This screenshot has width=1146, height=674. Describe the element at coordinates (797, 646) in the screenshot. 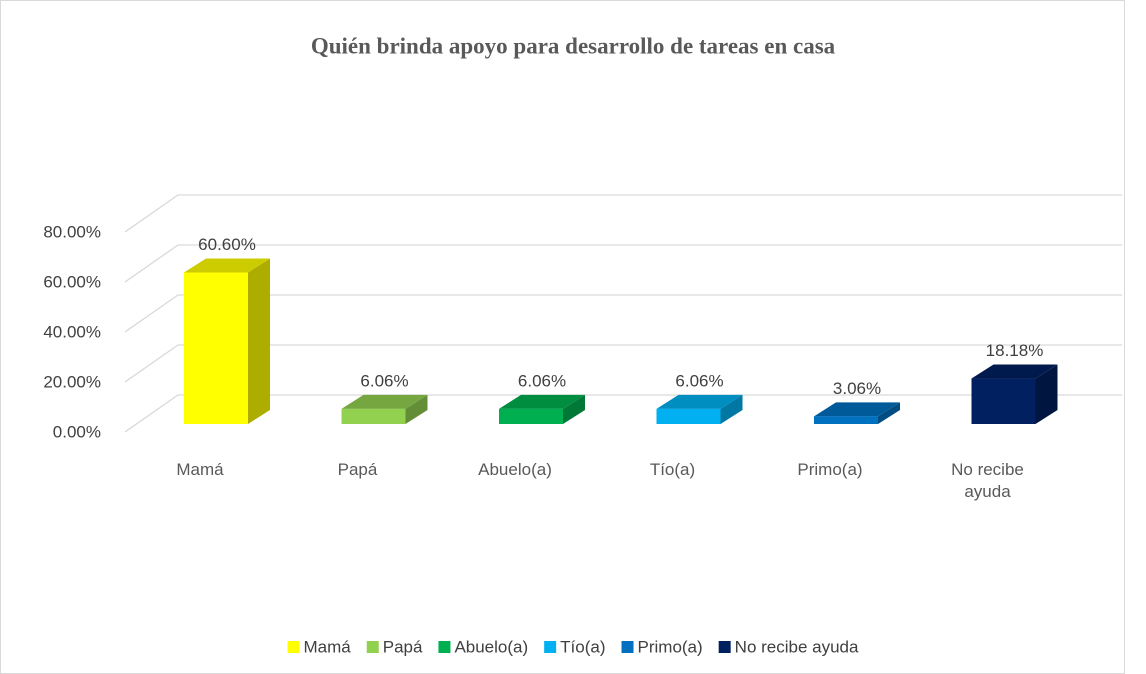

I see `legend-label: No recibe ayuda` at that location.